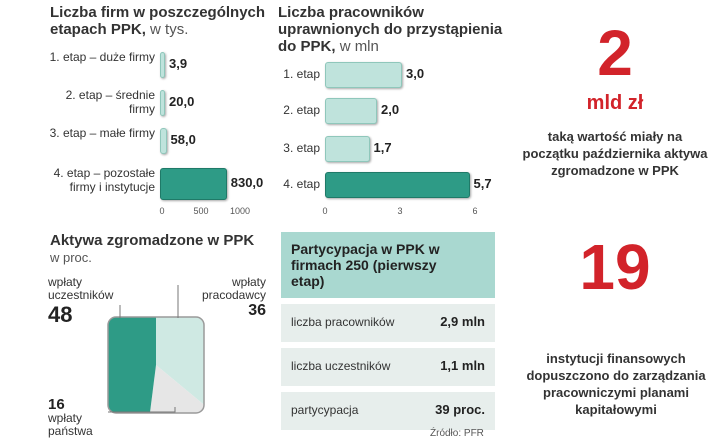  What do you see at coordinates (182, 101) in the screenshot?
I see `firms-value-label: 20,0` at bounding box center [182, 101].